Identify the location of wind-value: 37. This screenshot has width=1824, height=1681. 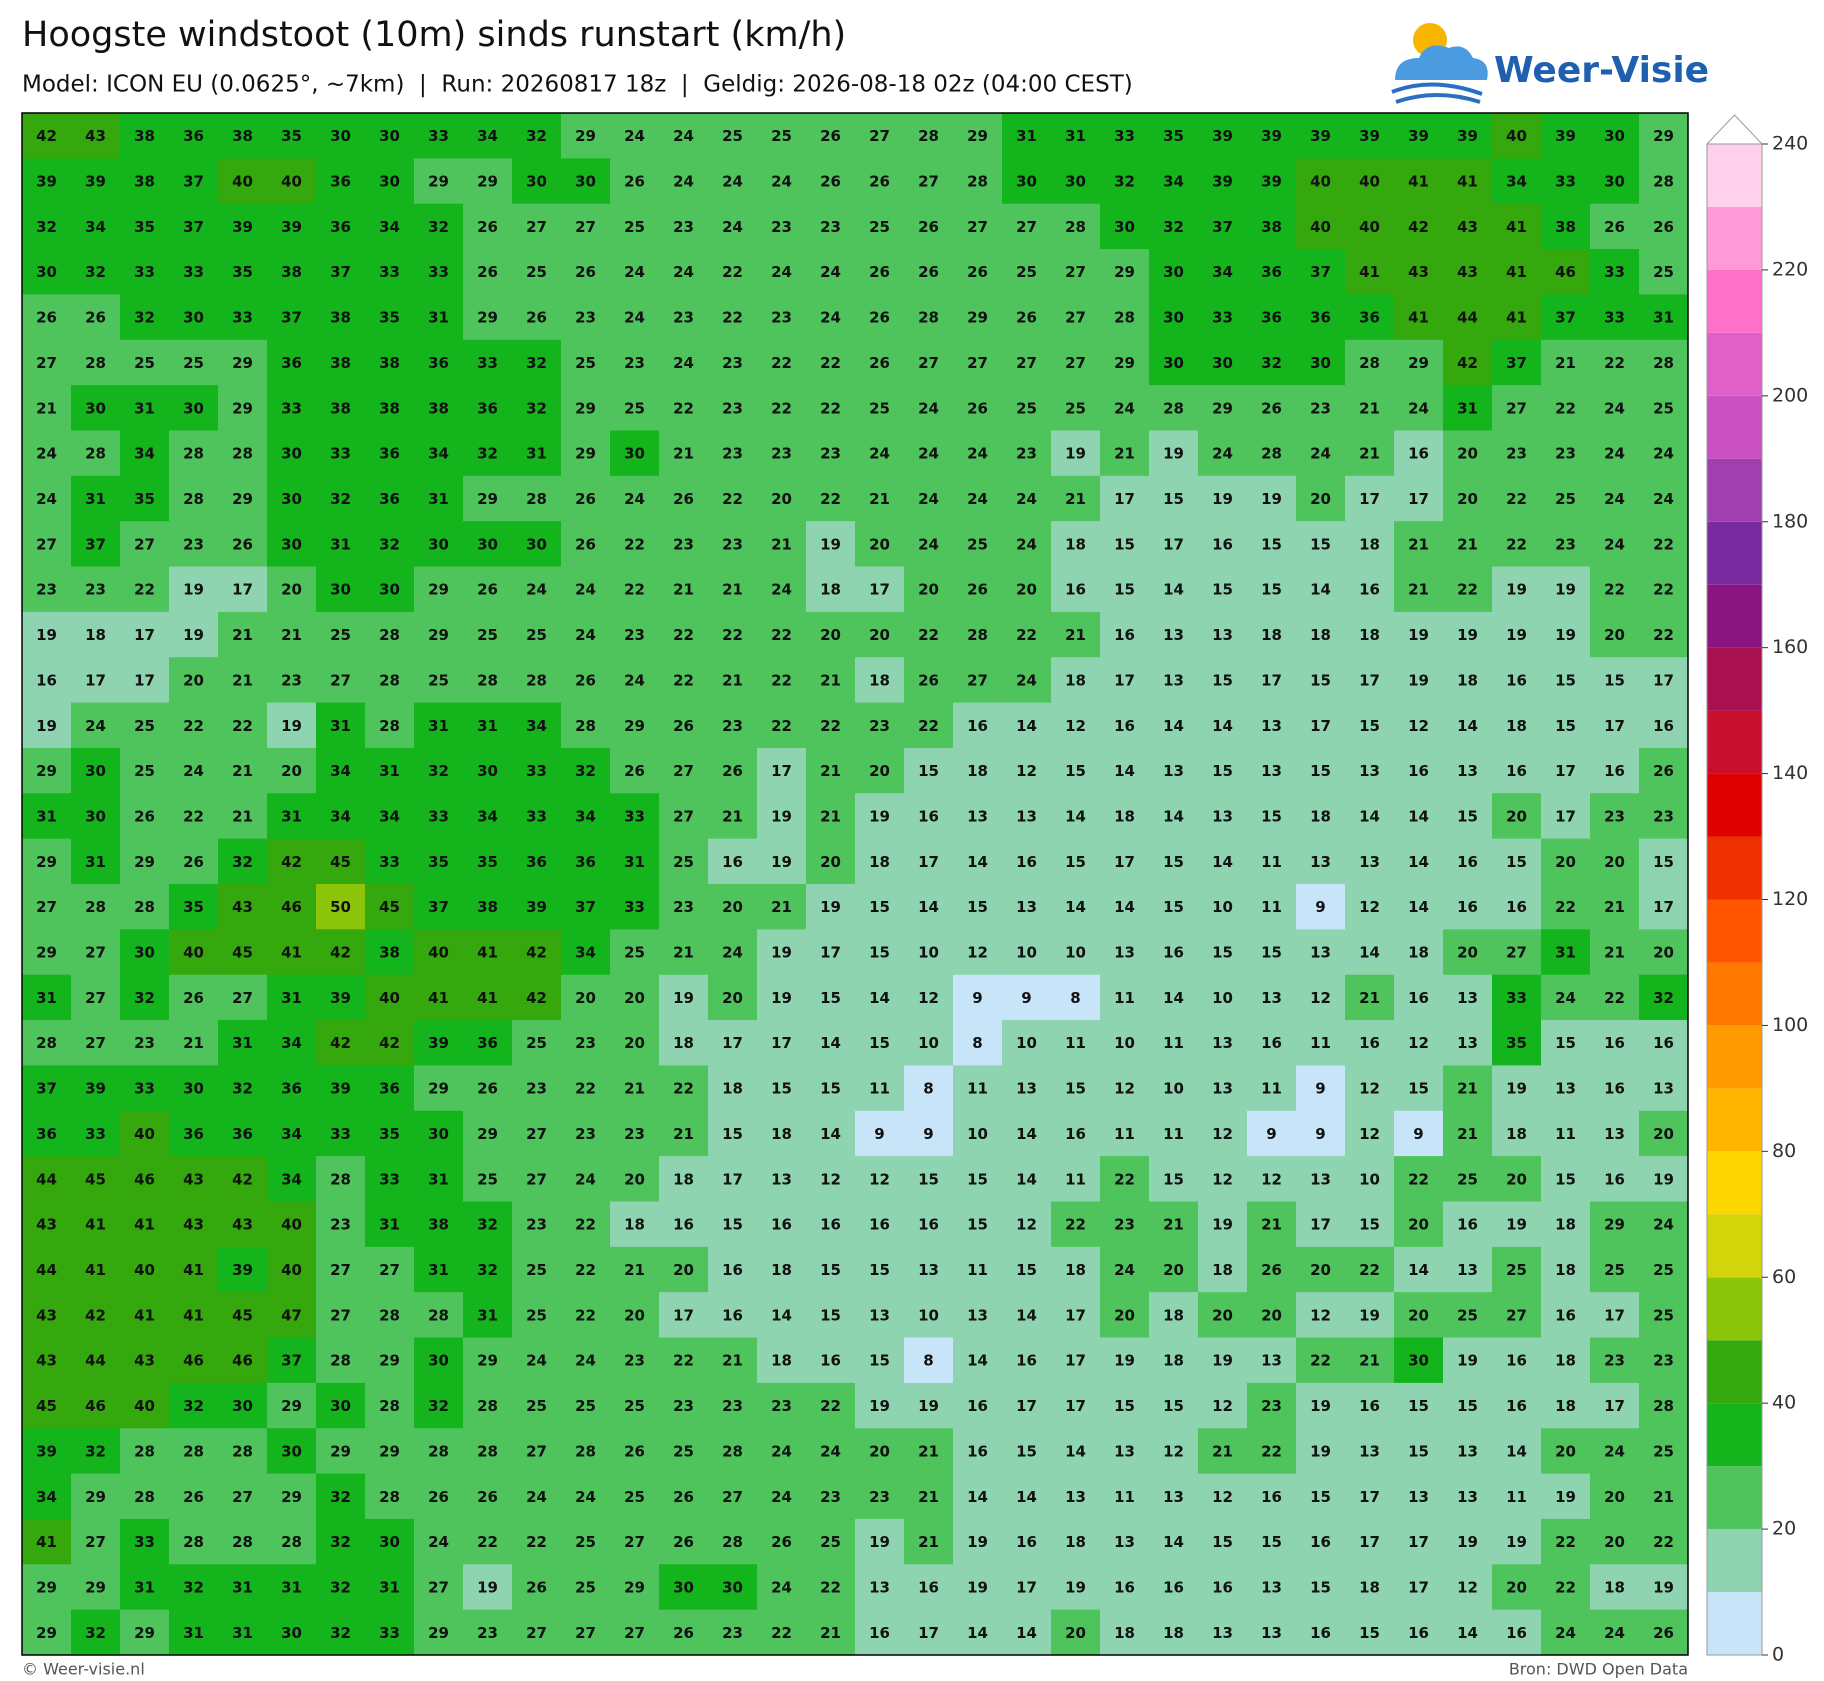
(193, 182).